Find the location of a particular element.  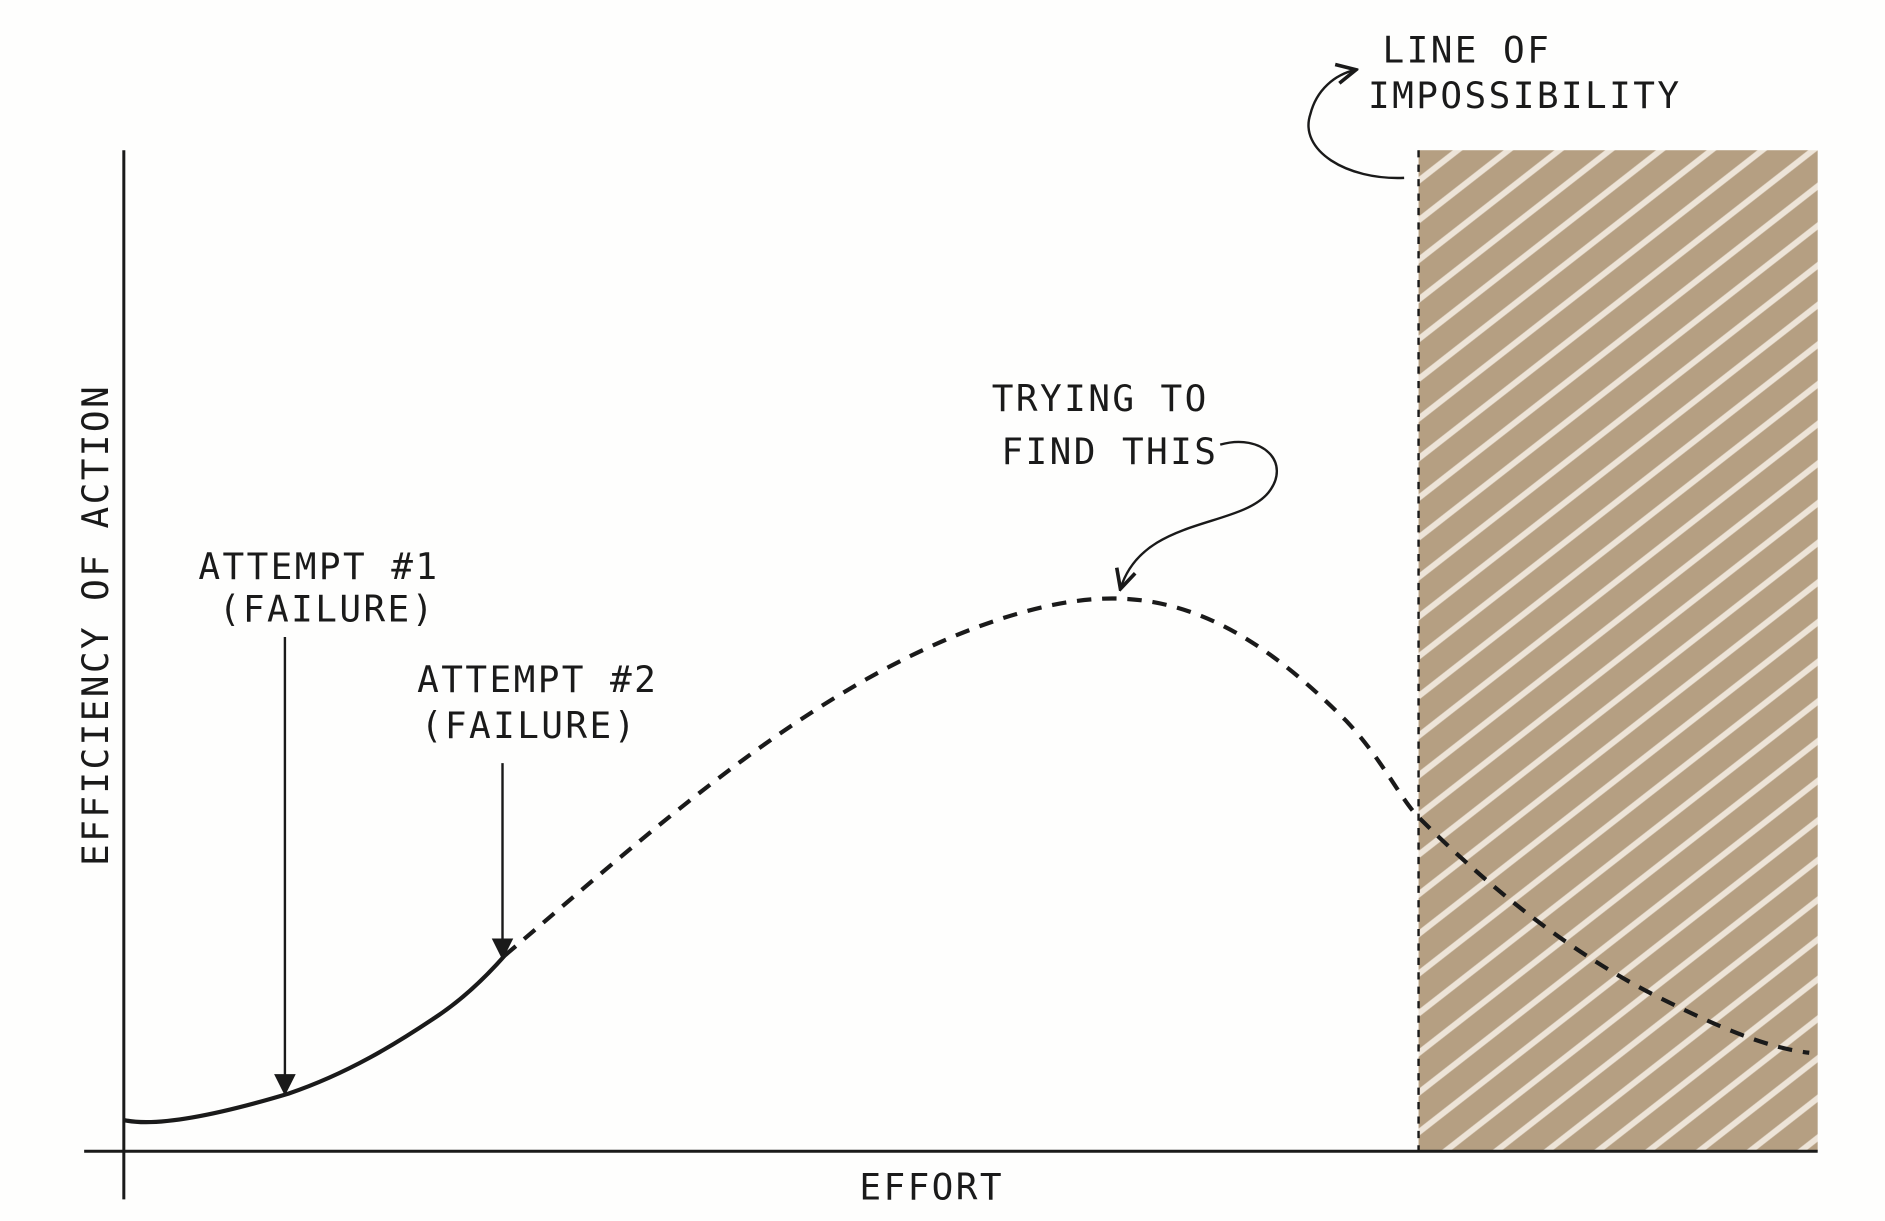

y-axis-label: EFFICIENCY OF ACTION is located at coordinates (96, 625).